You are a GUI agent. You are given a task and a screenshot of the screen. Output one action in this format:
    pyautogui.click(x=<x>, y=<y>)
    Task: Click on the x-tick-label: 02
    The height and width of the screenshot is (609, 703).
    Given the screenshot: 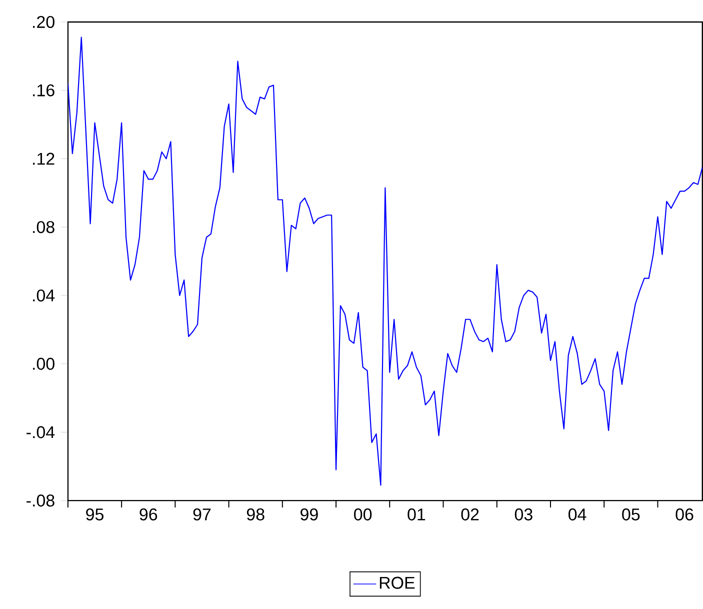 What is the action you would take?
    pyautogui.click(x=470, y=514)
    